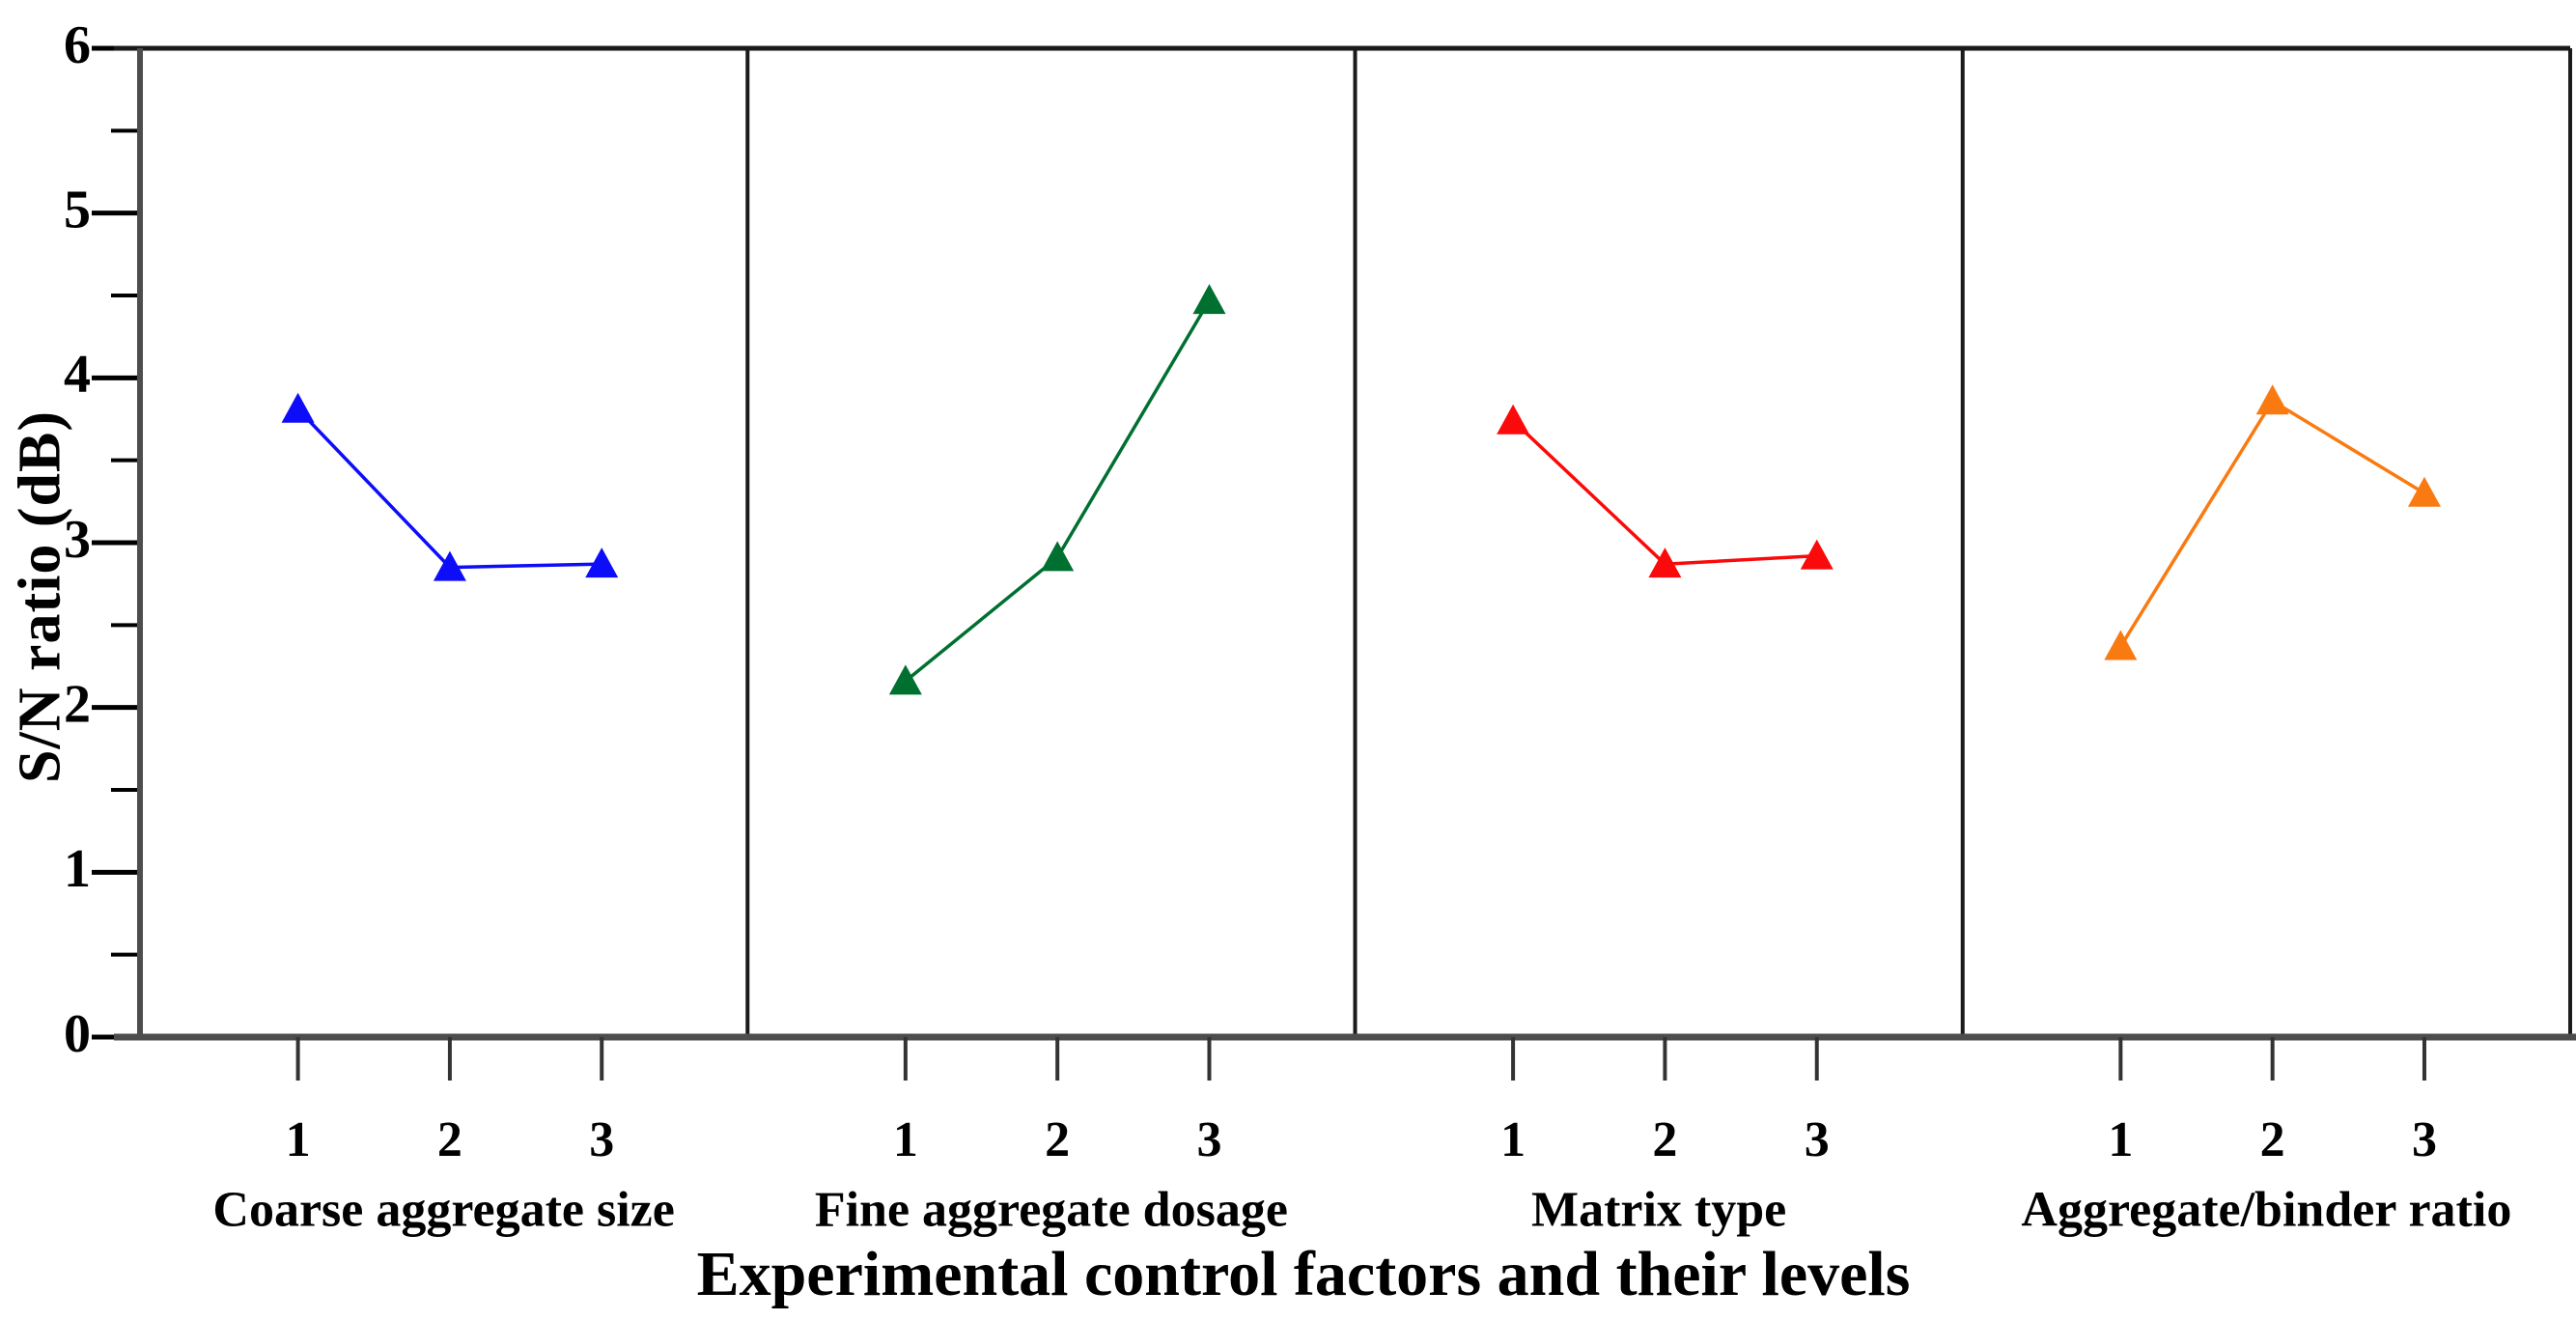  What do you see at coordinates (78, 45) in the screenshot?
I see `y-tick-label: 6` at bounding box center [78, 45].